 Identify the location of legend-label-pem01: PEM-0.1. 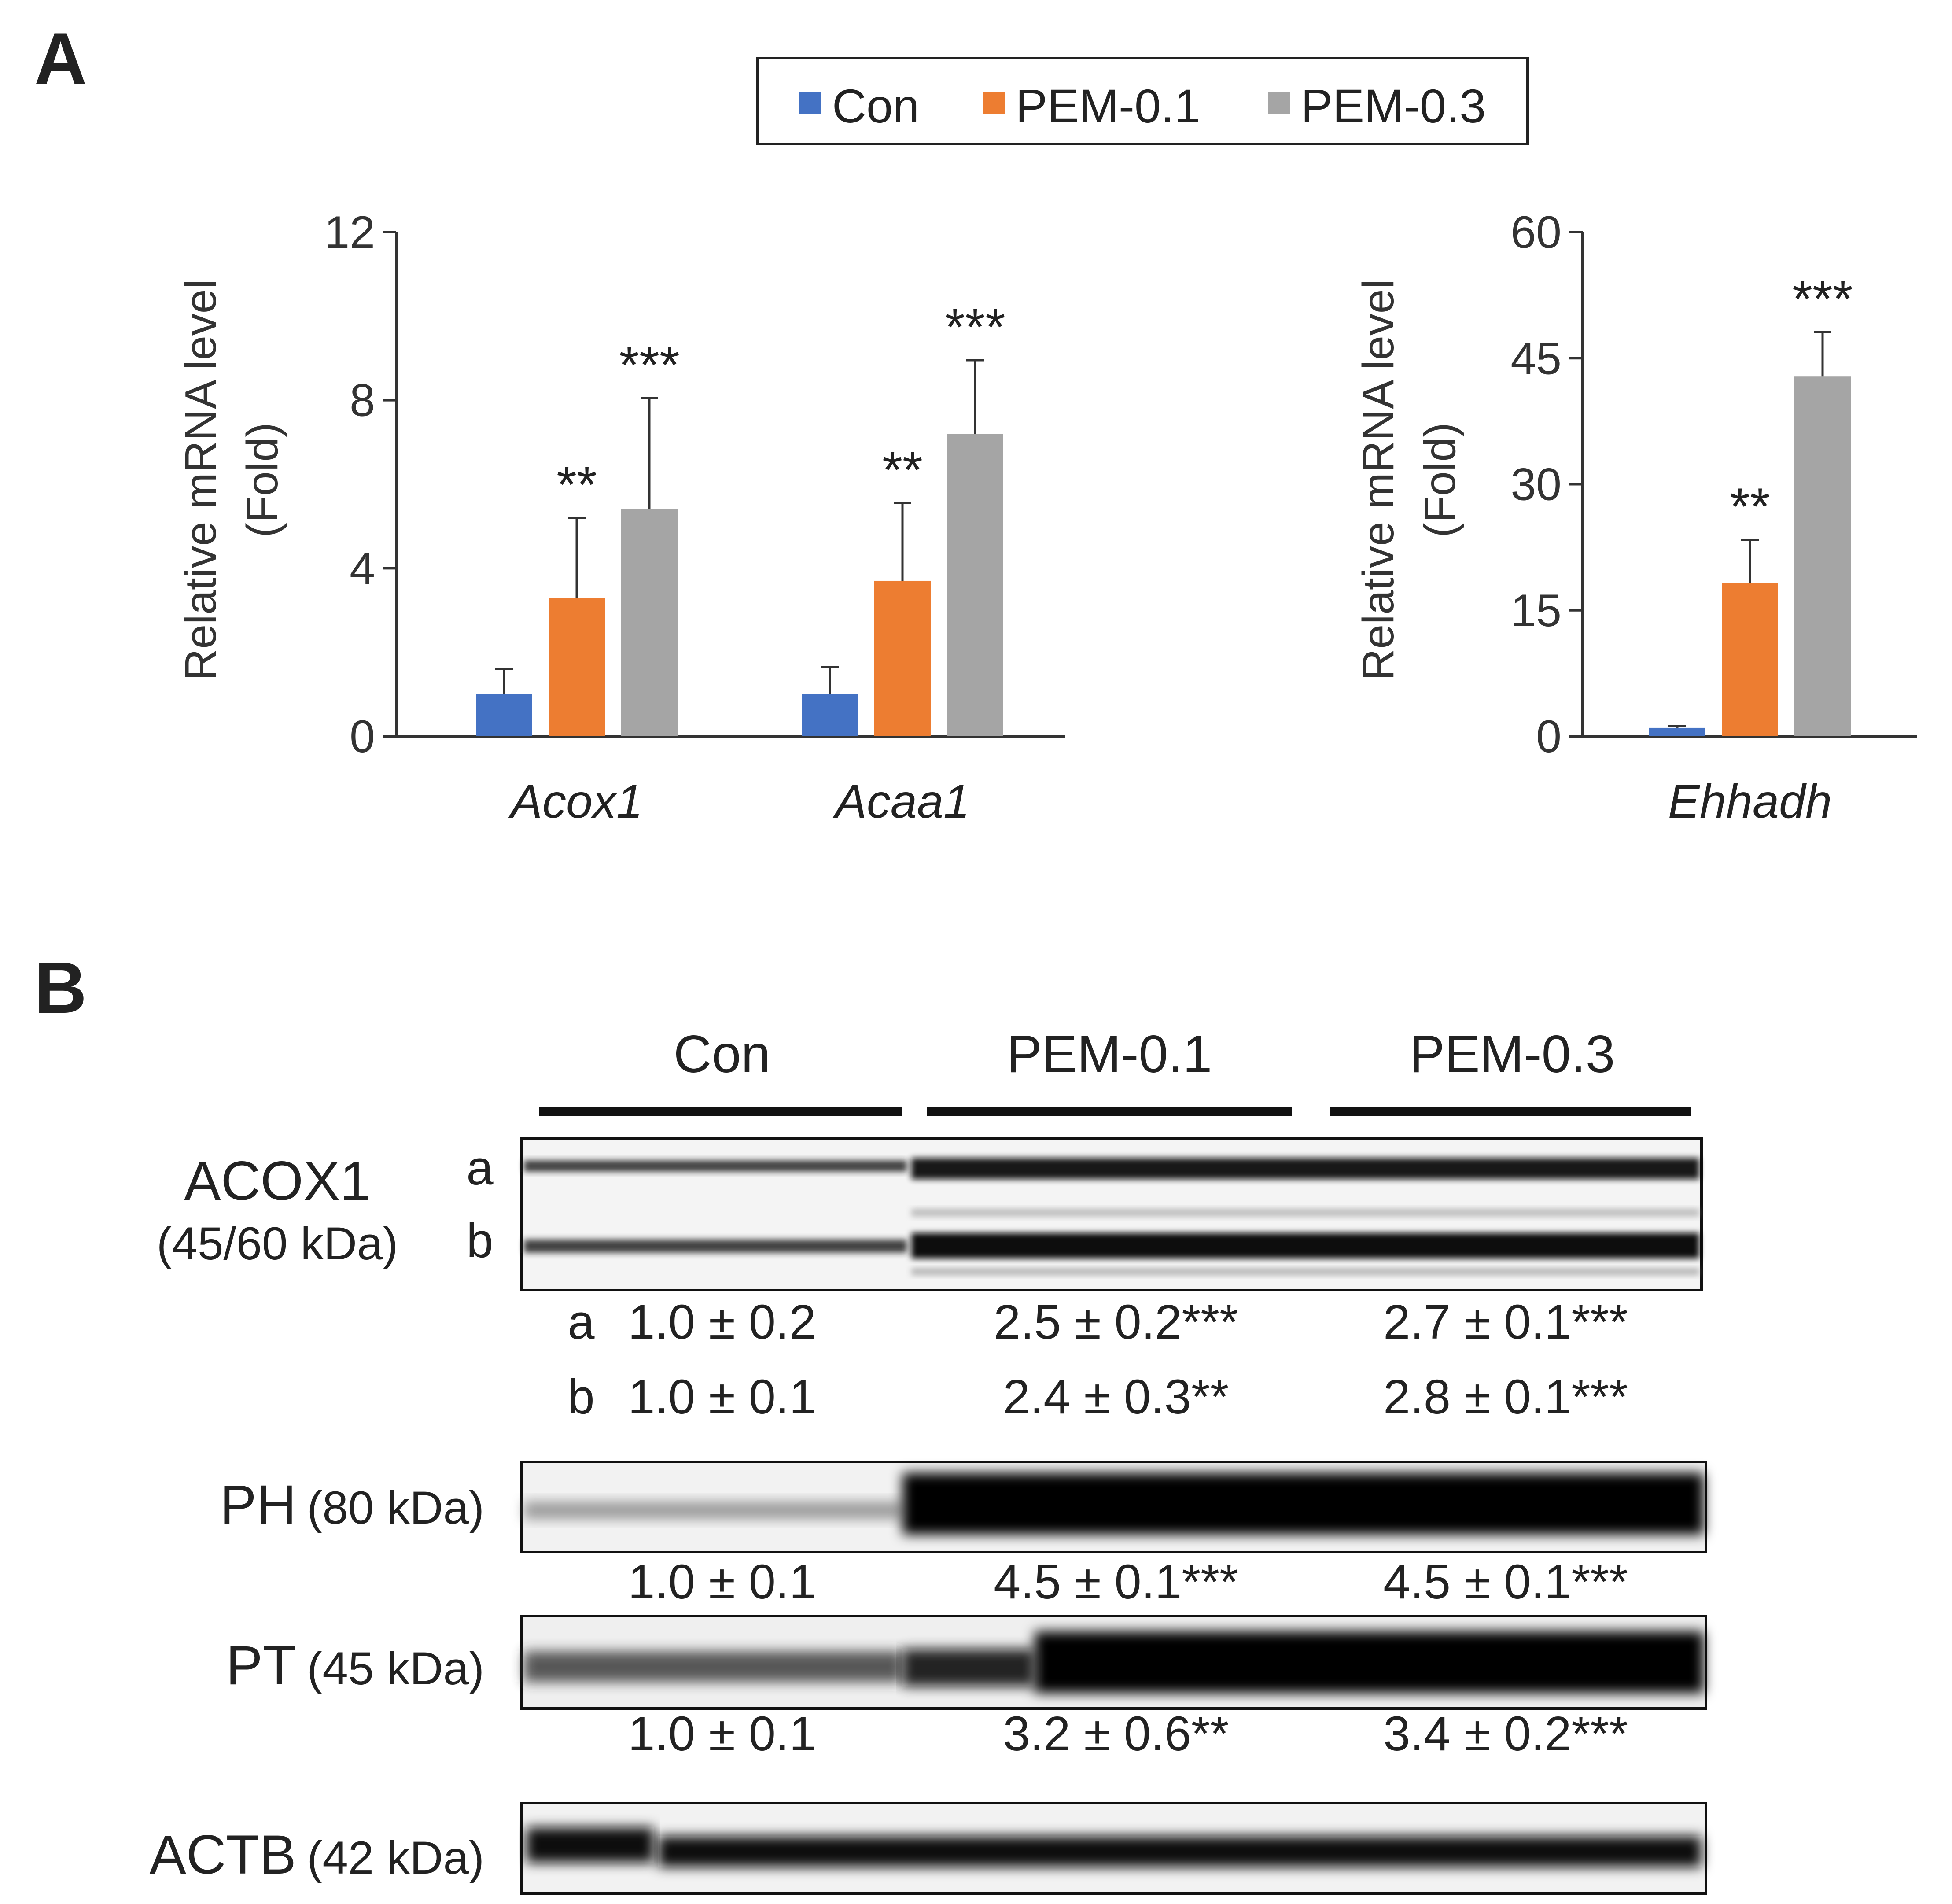
(1108, 106).